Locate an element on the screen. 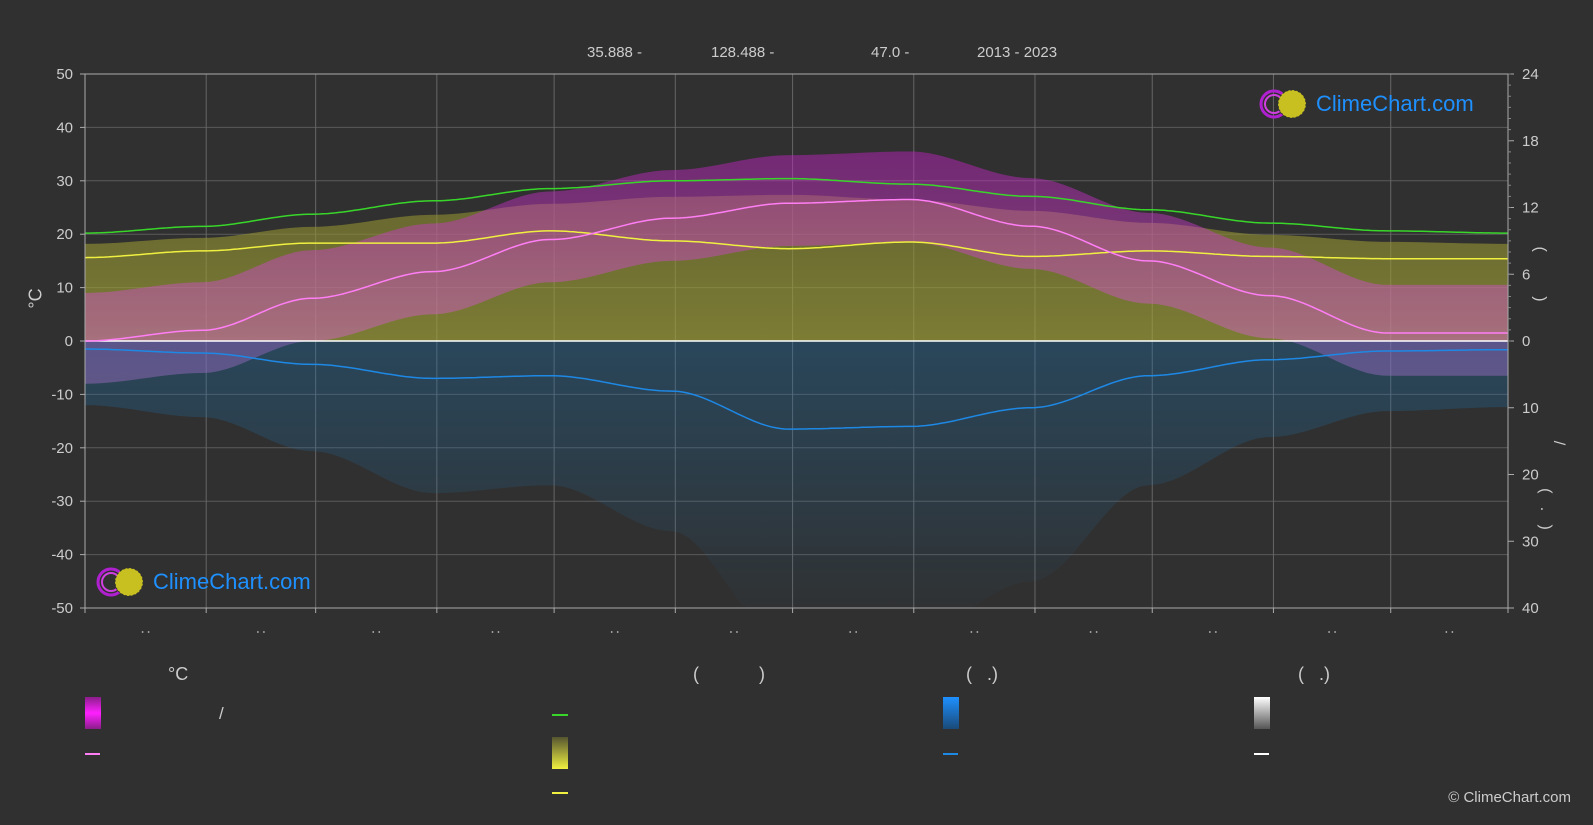 The height and width of the screenshot is (825, 1593). right-tick-label: 0 is located at coordinates (1526, 341).